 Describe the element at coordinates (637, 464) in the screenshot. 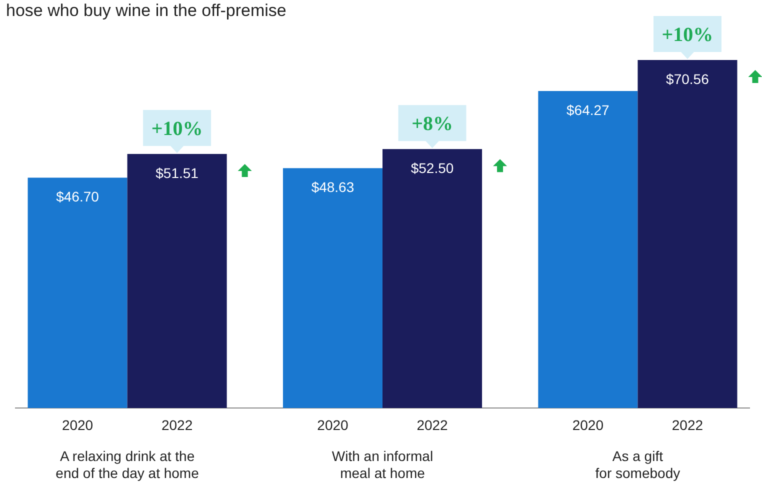

I see `x-tick-label: As a gift for somebody` at that location.